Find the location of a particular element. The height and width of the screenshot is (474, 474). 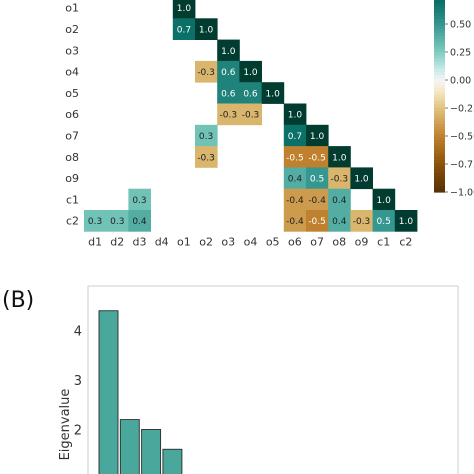

heatmap-col-label: o7 is located at coordinates (317, 241).